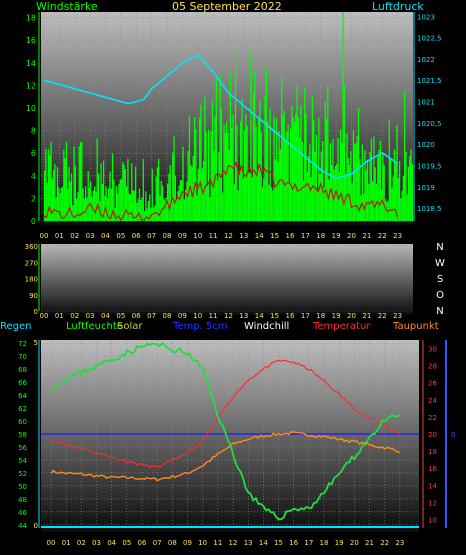 The height and width of the screenshot is (555, 466). What do you see at coordinates (22, 461) in the screenshot?
I see `y-humidity-tick-label: 54` at bounding box center [22, 461].